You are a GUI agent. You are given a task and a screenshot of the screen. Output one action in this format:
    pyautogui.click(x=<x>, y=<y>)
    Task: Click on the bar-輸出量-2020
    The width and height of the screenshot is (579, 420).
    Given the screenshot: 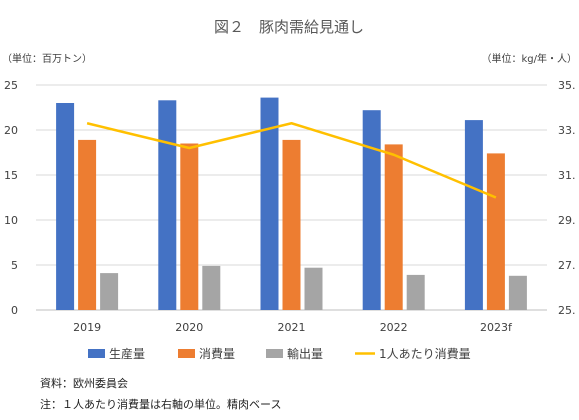 What is the action you would take?
    pyautogui.click(x=211, y=287)
    